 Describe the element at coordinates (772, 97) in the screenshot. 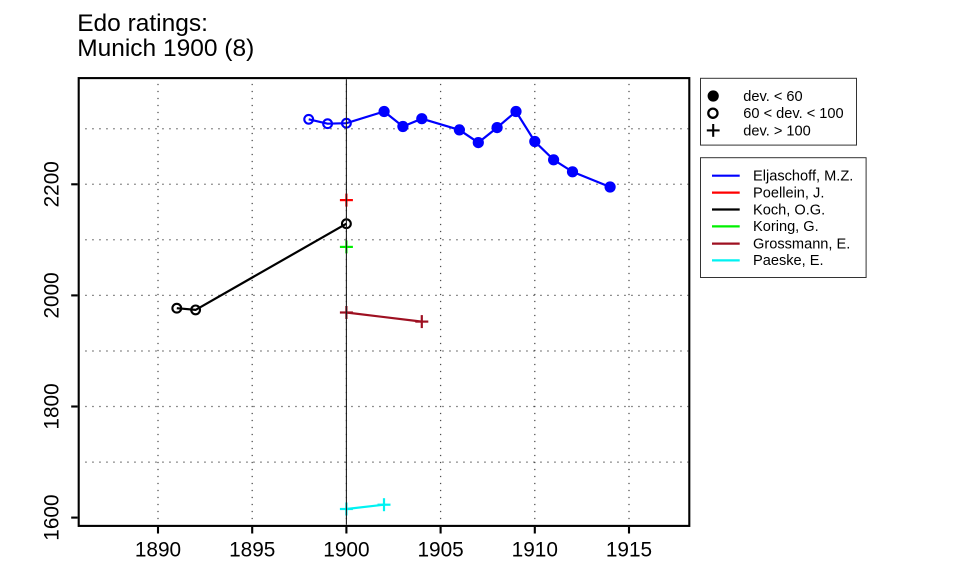

I see `svg-text: dev. < 60` at that location.